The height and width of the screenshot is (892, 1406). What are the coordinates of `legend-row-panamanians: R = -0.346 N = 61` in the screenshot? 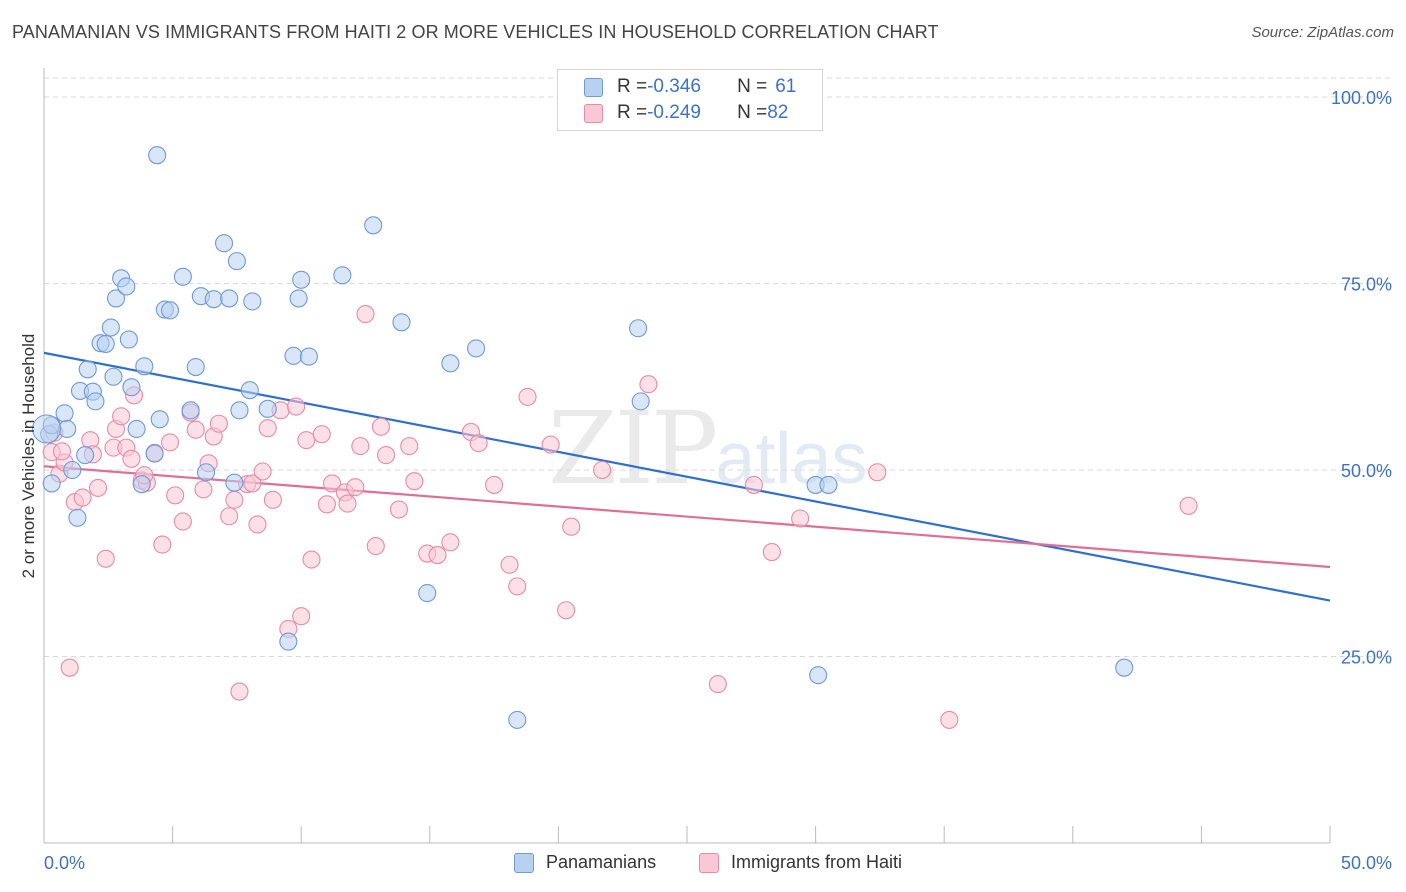 It's located at (690, 87).